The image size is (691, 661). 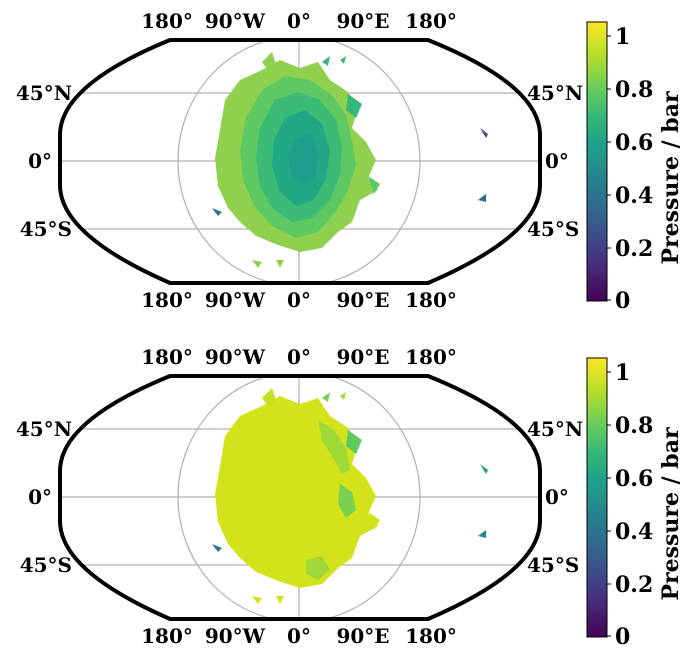 What do you see at coordinates (296, 492) in the screenshot?
I see `pressure-field-outer` at bounding box center [296, 492].